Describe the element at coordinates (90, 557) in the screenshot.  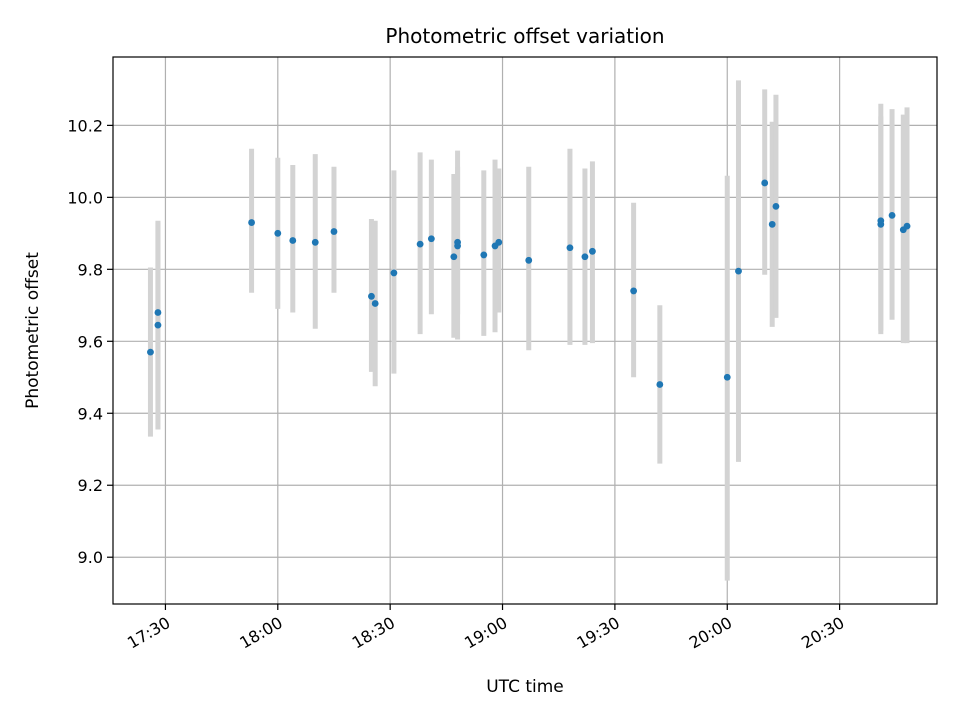
I see `y-tick-label: 9.0` at that location.